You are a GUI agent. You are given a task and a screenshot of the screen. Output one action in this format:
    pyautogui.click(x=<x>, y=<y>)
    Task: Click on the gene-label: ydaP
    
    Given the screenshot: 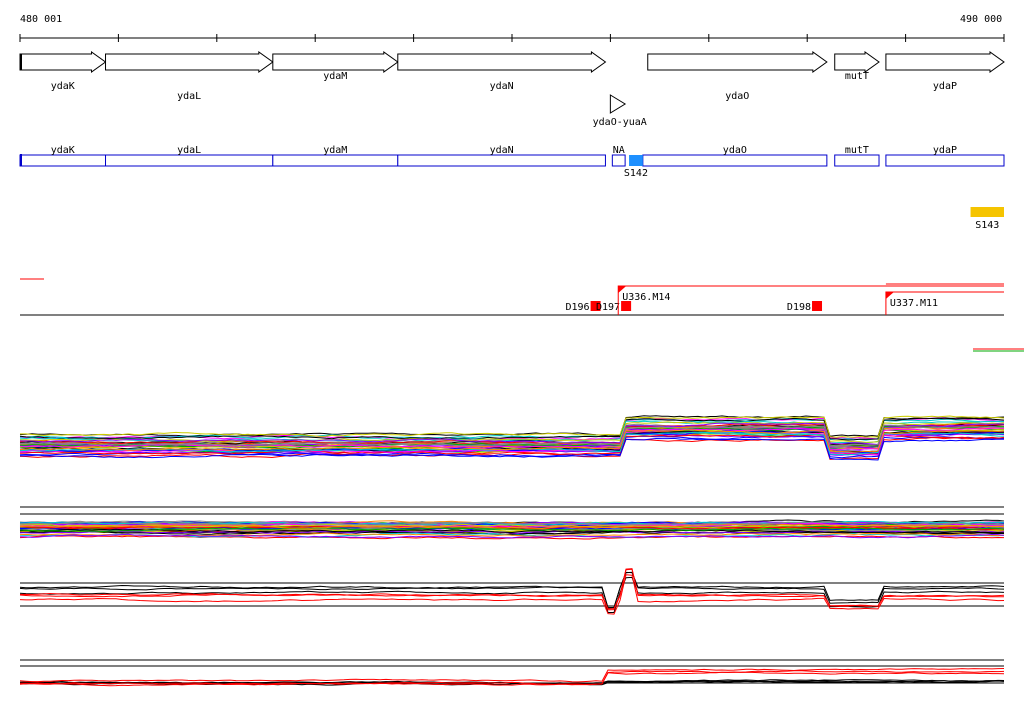 What is the action you would take?
    pyautogui.click(x=945, y=86)
    